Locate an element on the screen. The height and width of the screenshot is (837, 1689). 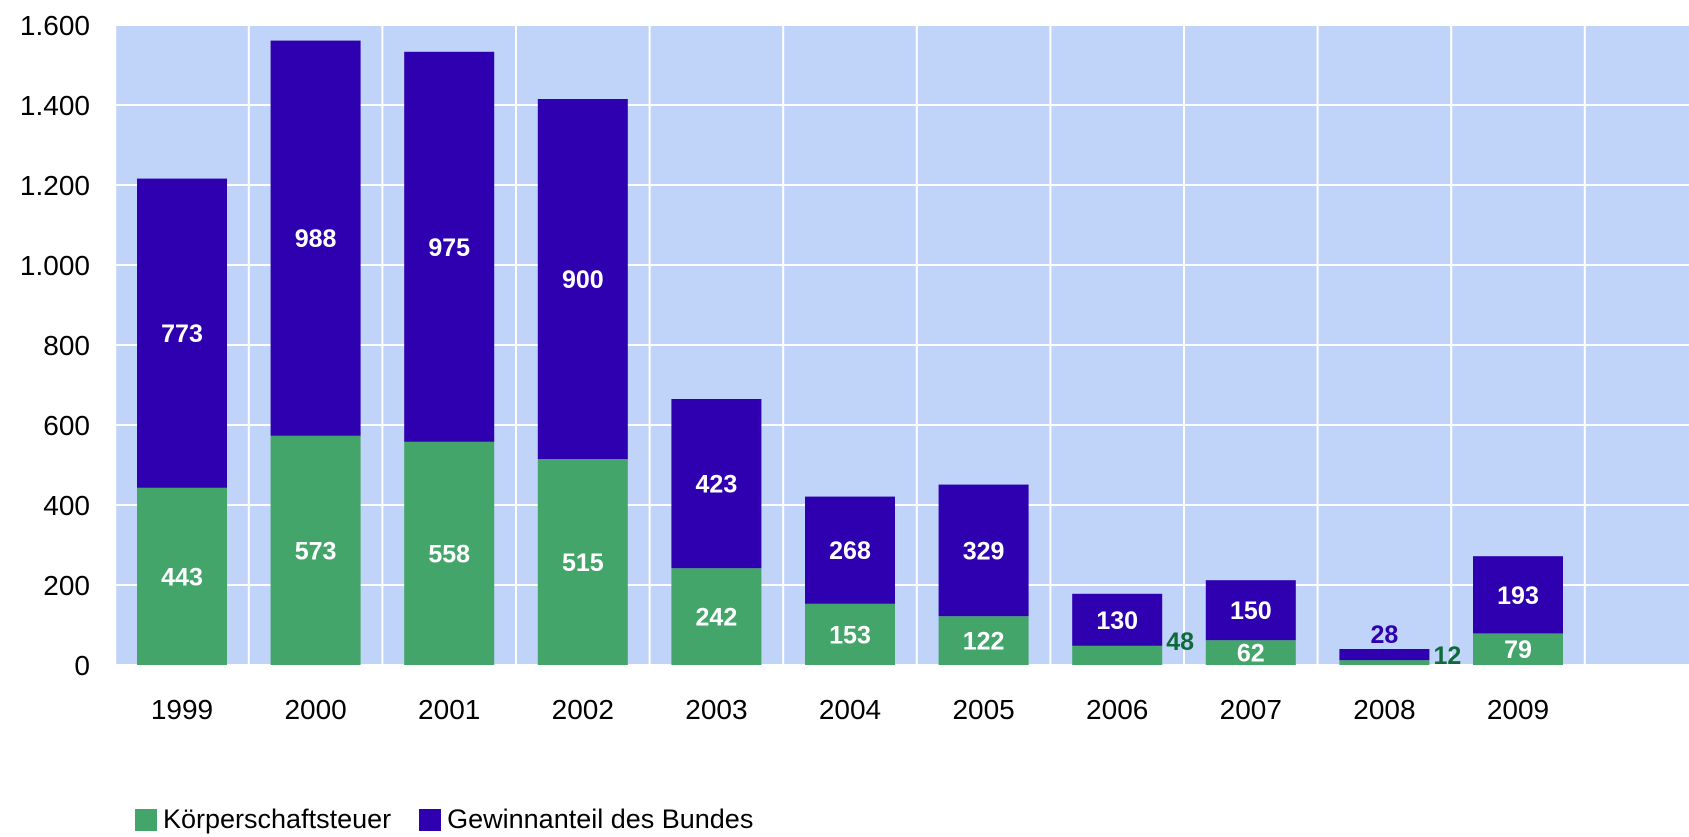
legend-label: Körperschaftsteuer is located at coordinates (277, 819).